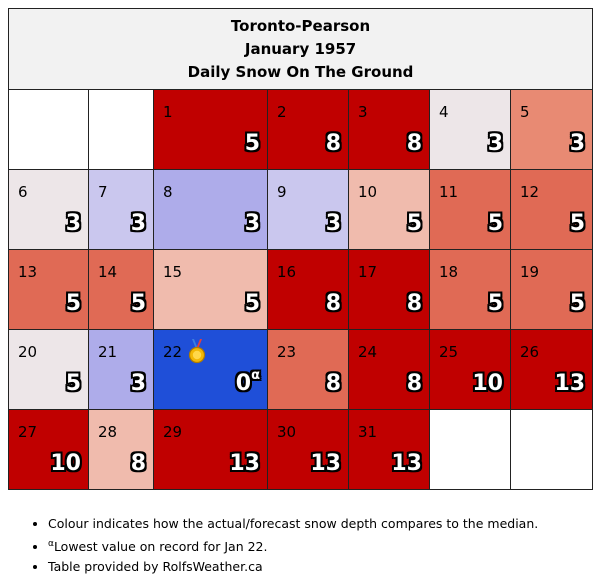  What do you see at coordinates (108, 352) in the screenshot?
I see `day-number: 21` at bounding box center [108, 352].